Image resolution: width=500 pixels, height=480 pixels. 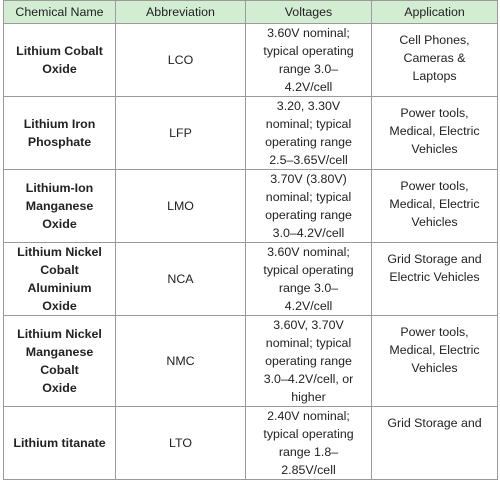 What do you see at coordinates (434, 12) in the screenshot?
I see `header-application: Application` at bounding box center [434, 12].